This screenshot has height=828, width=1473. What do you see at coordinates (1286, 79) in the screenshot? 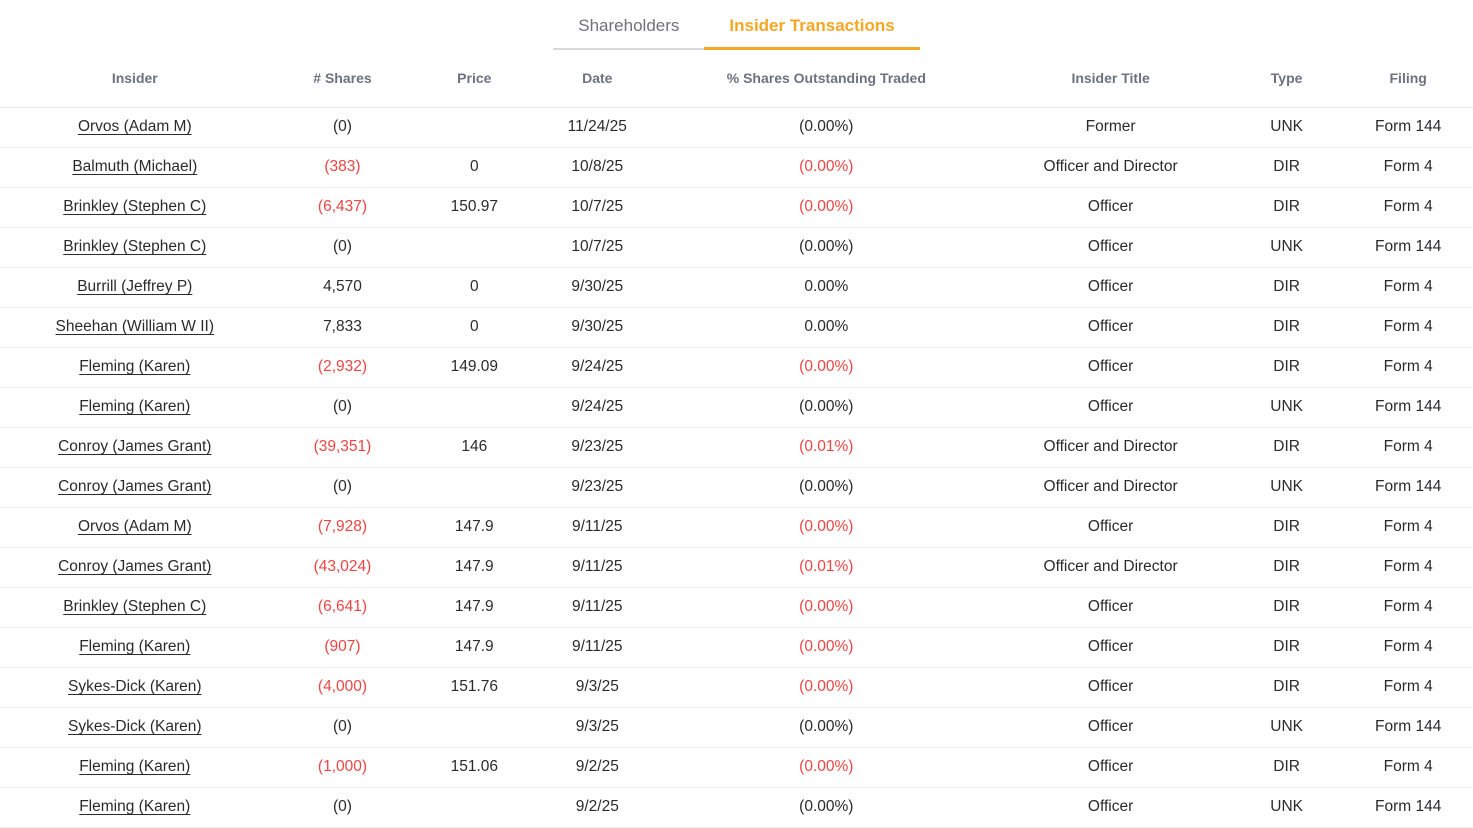
I see `column-header-type: Type` at bounding box center [1286, 79].